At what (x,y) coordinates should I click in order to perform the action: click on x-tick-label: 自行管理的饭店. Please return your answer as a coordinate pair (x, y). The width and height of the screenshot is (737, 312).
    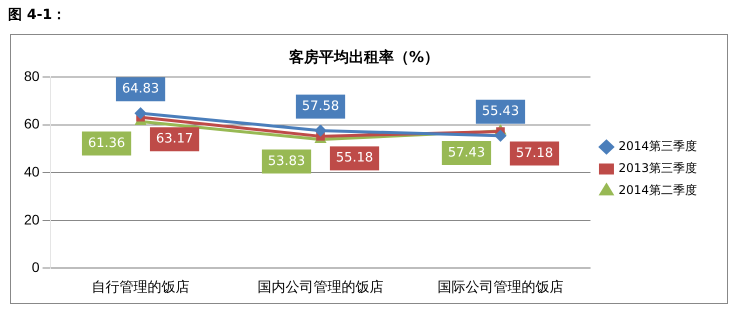
    Looking at the image, I should click on (141, 286).